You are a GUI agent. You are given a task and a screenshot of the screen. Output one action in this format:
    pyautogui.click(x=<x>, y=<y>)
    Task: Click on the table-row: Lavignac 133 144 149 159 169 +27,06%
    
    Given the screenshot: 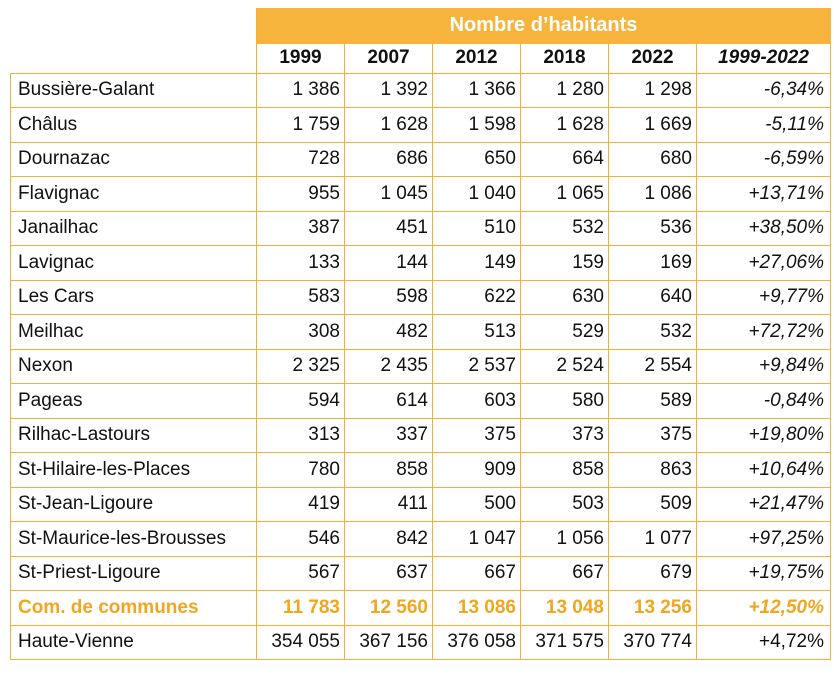 What is the action you would take?
    pyautogui.click(x=420, y=263)
    